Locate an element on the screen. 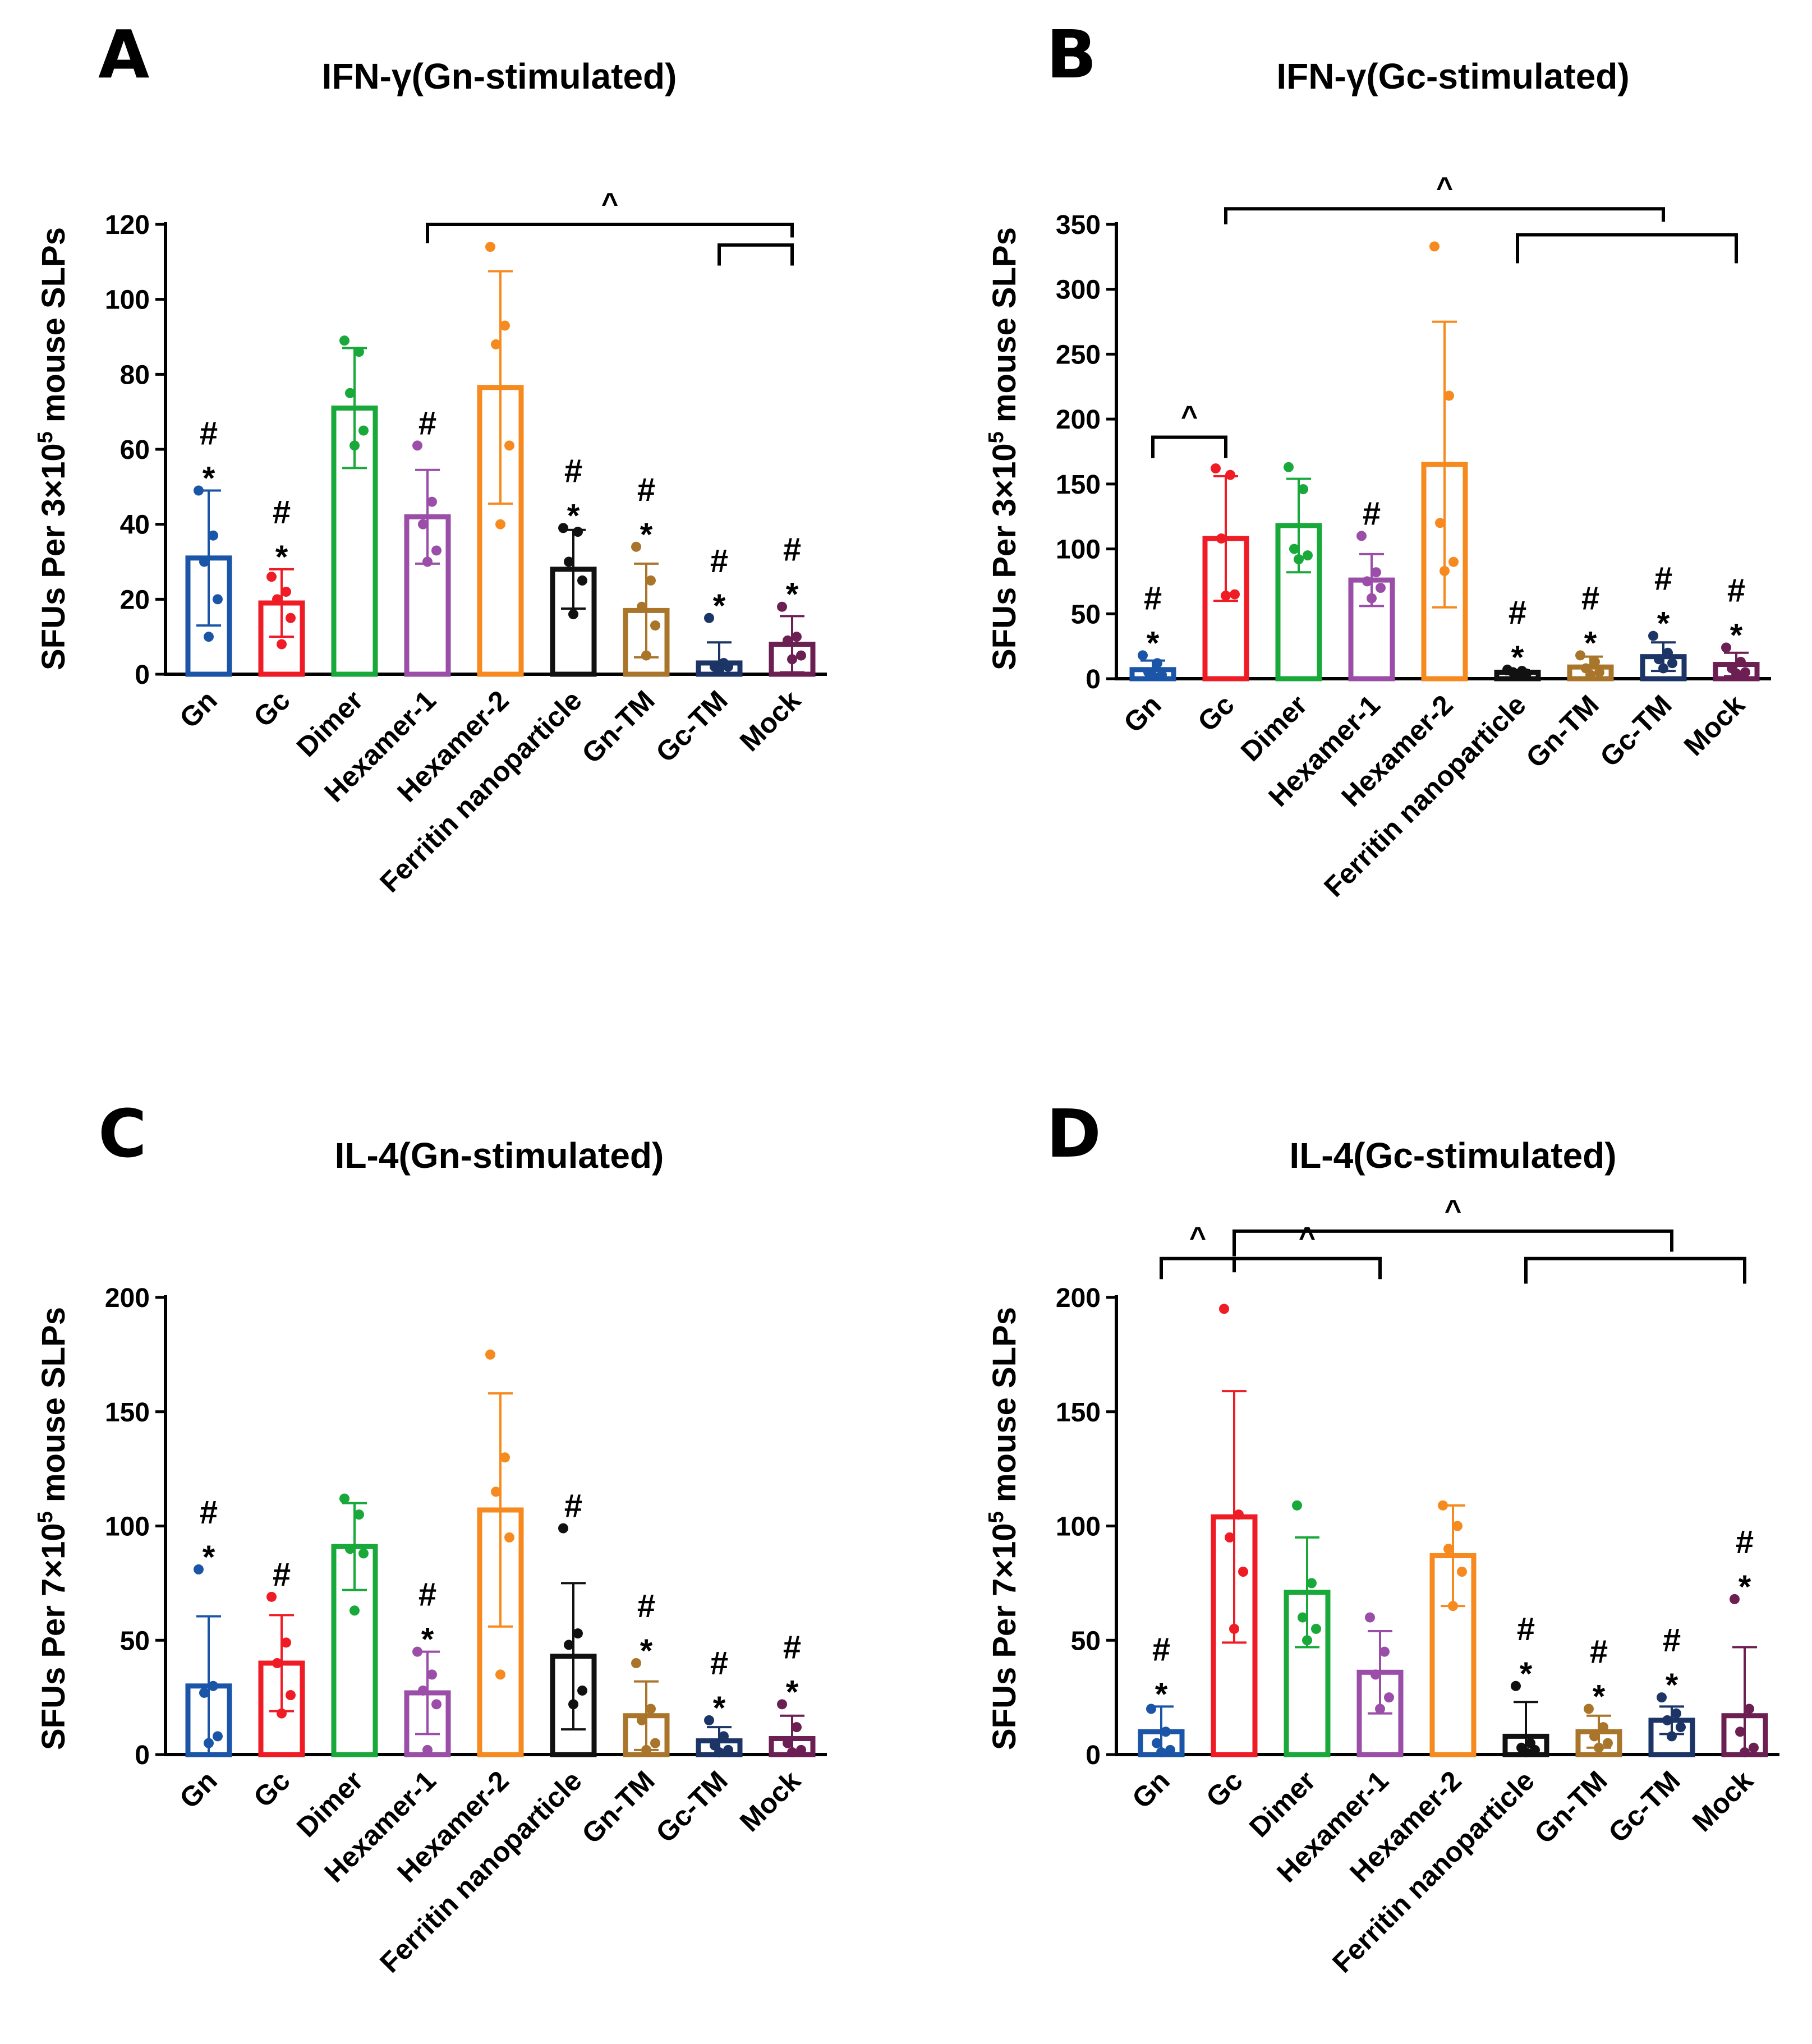 This screenshot has height=2044, width=1812. panel-c-significance-mark-gn: * is located at coordinates (209, 1558).